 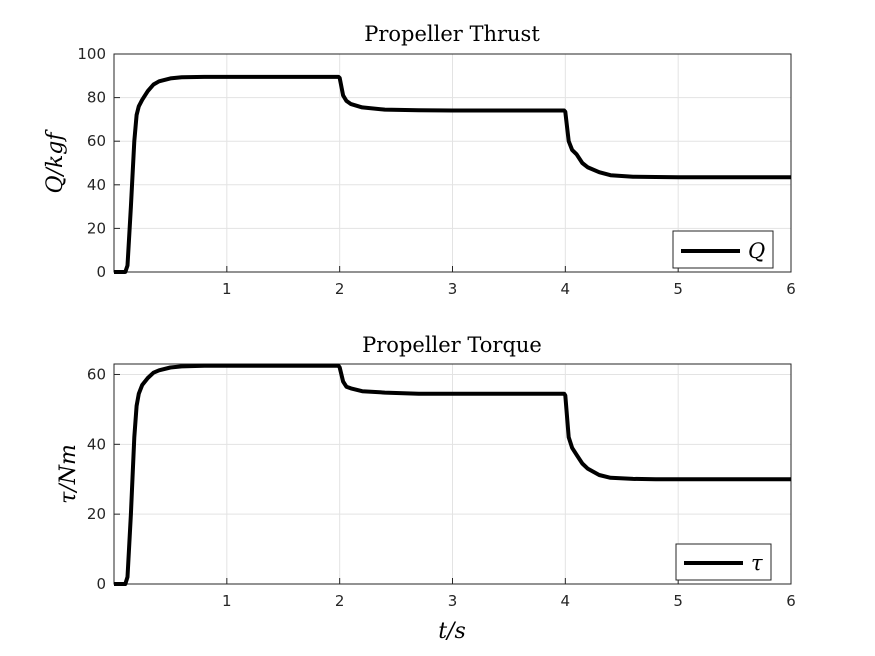 I want to click on torque-x-tick-label: 4, so click(x=566, y=601).